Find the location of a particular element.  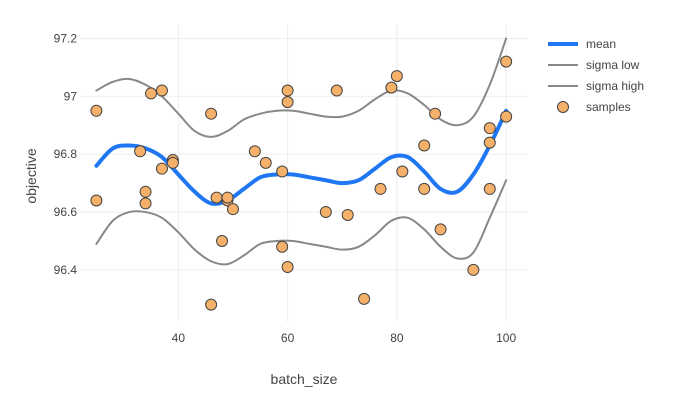

y-axis-title: objective is located at coordinates (31, 175).